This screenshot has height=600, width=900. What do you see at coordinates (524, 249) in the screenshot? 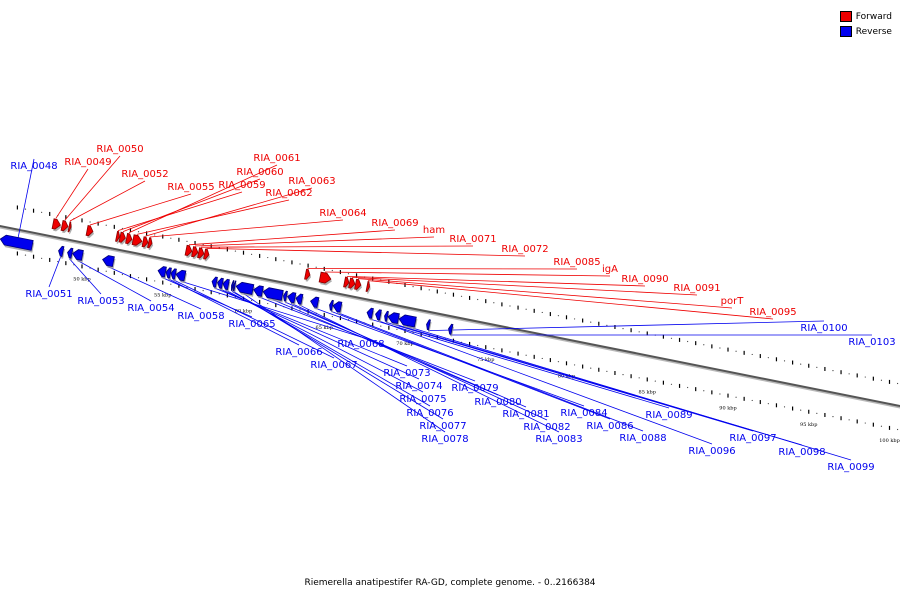
I see `gene-label: RIA_0072` at bounding box center [524, 249].